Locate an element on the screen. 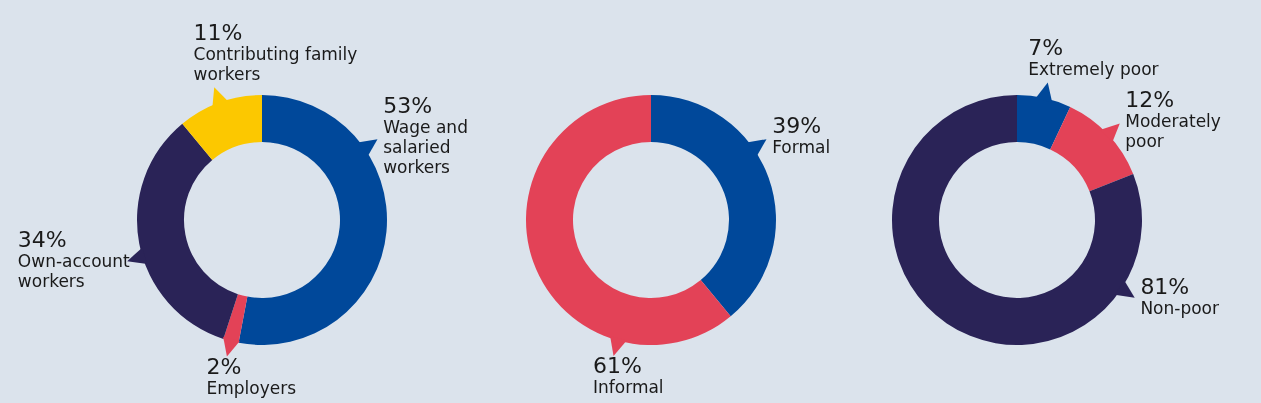  legend-label: Moderately poor is located at coordinates (1173, 131).